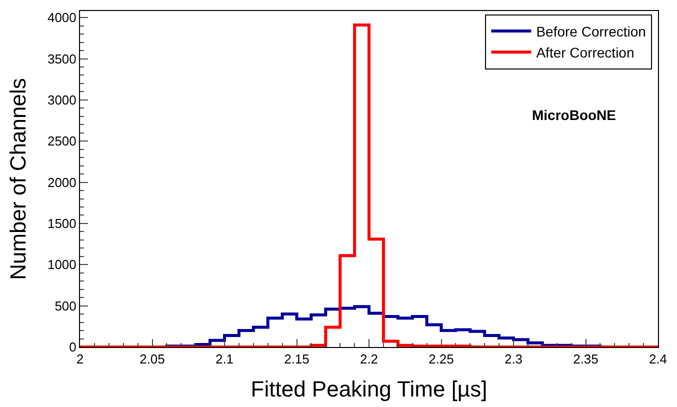 This screenshot has width=677, height=407. What do you see at coordinates (65, 306) in the screenshot?
I see `y-tick-label: 500` at bounding box center [65, 306].